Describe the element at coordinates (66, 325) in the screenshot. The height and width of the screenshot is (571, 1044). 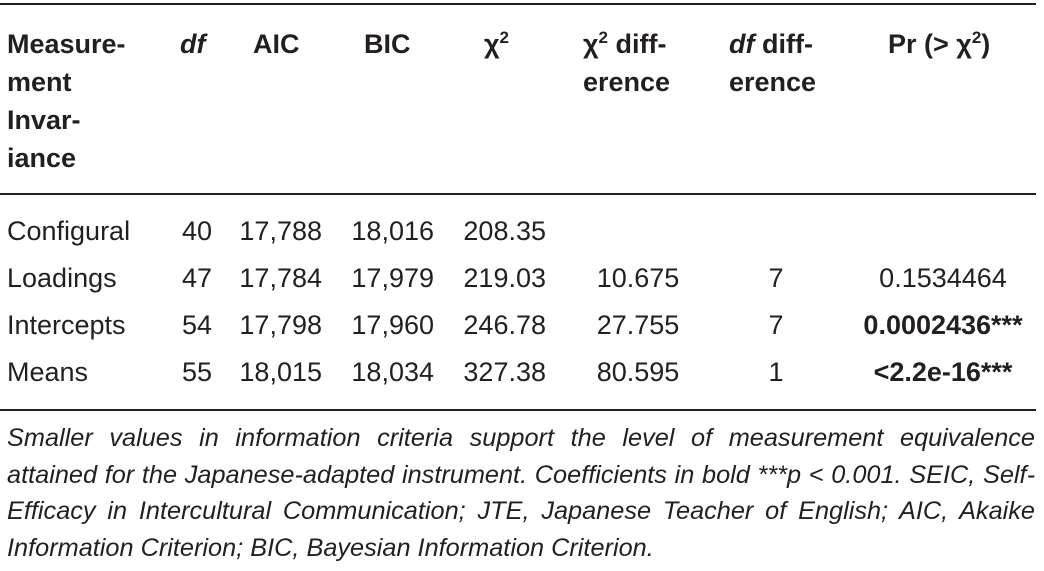
I see `row-label: Intercepts` at that location.